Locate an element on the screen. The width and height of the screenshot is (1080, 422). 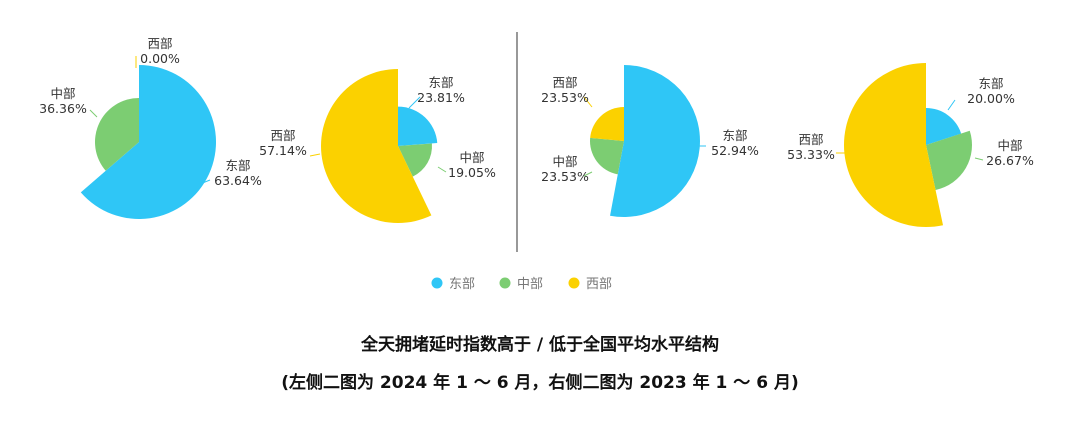
slice-value-central: 36.36% is located at coordinates (63, 108).